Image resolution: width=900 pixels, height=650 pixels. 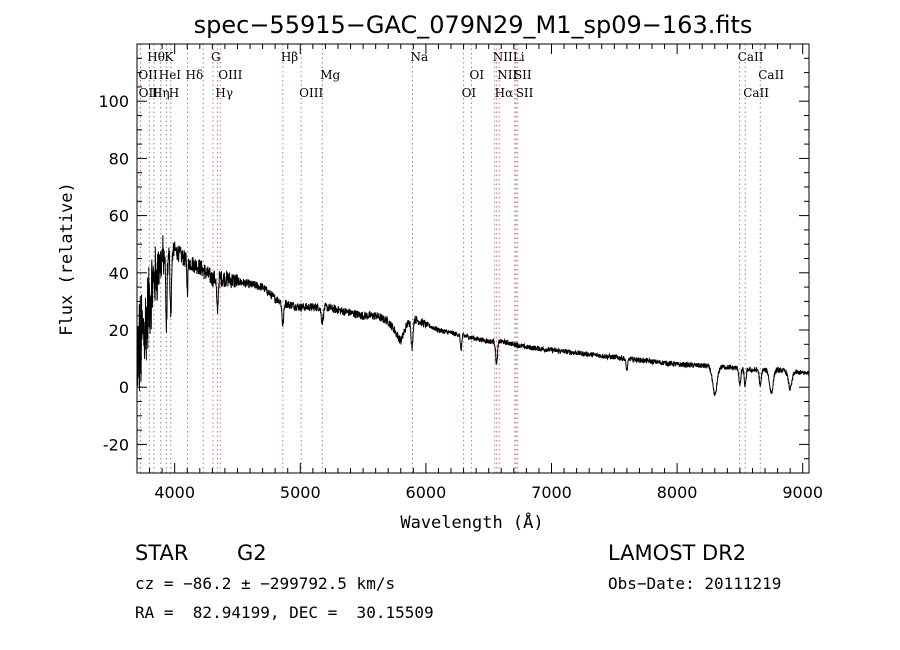 What do you see at coordinates (419, 57) in the screenshot?
I see `annotation-label: Na` at bounding box center [419, 57].